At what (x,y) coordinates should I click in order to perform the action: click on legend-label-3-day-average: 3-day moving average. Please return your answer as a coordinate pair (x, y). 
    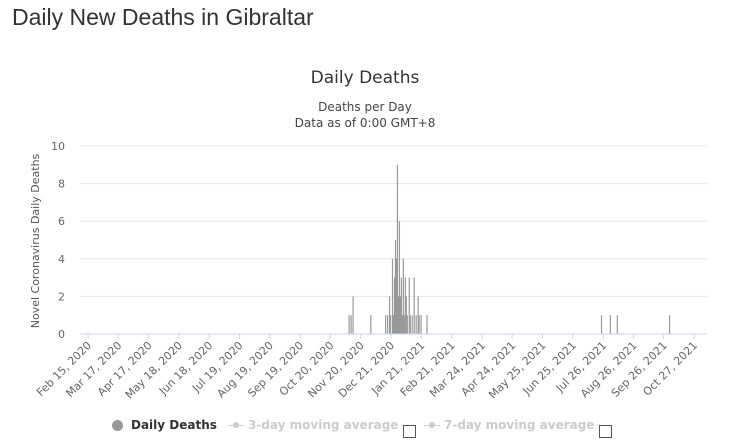
    Looking at the image, I should click on (323, 425).